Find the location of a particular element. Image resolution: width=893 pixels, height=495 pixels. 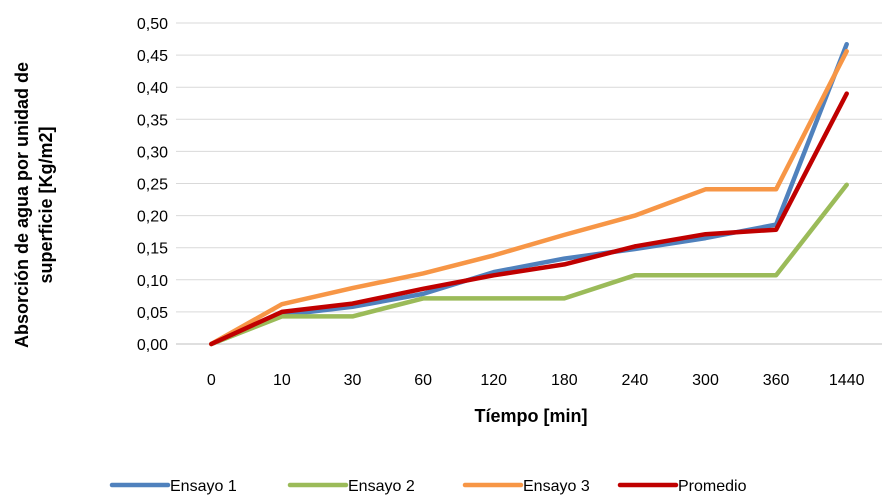

y-tick-label: 0,00 is located at coordinates (152, 345).